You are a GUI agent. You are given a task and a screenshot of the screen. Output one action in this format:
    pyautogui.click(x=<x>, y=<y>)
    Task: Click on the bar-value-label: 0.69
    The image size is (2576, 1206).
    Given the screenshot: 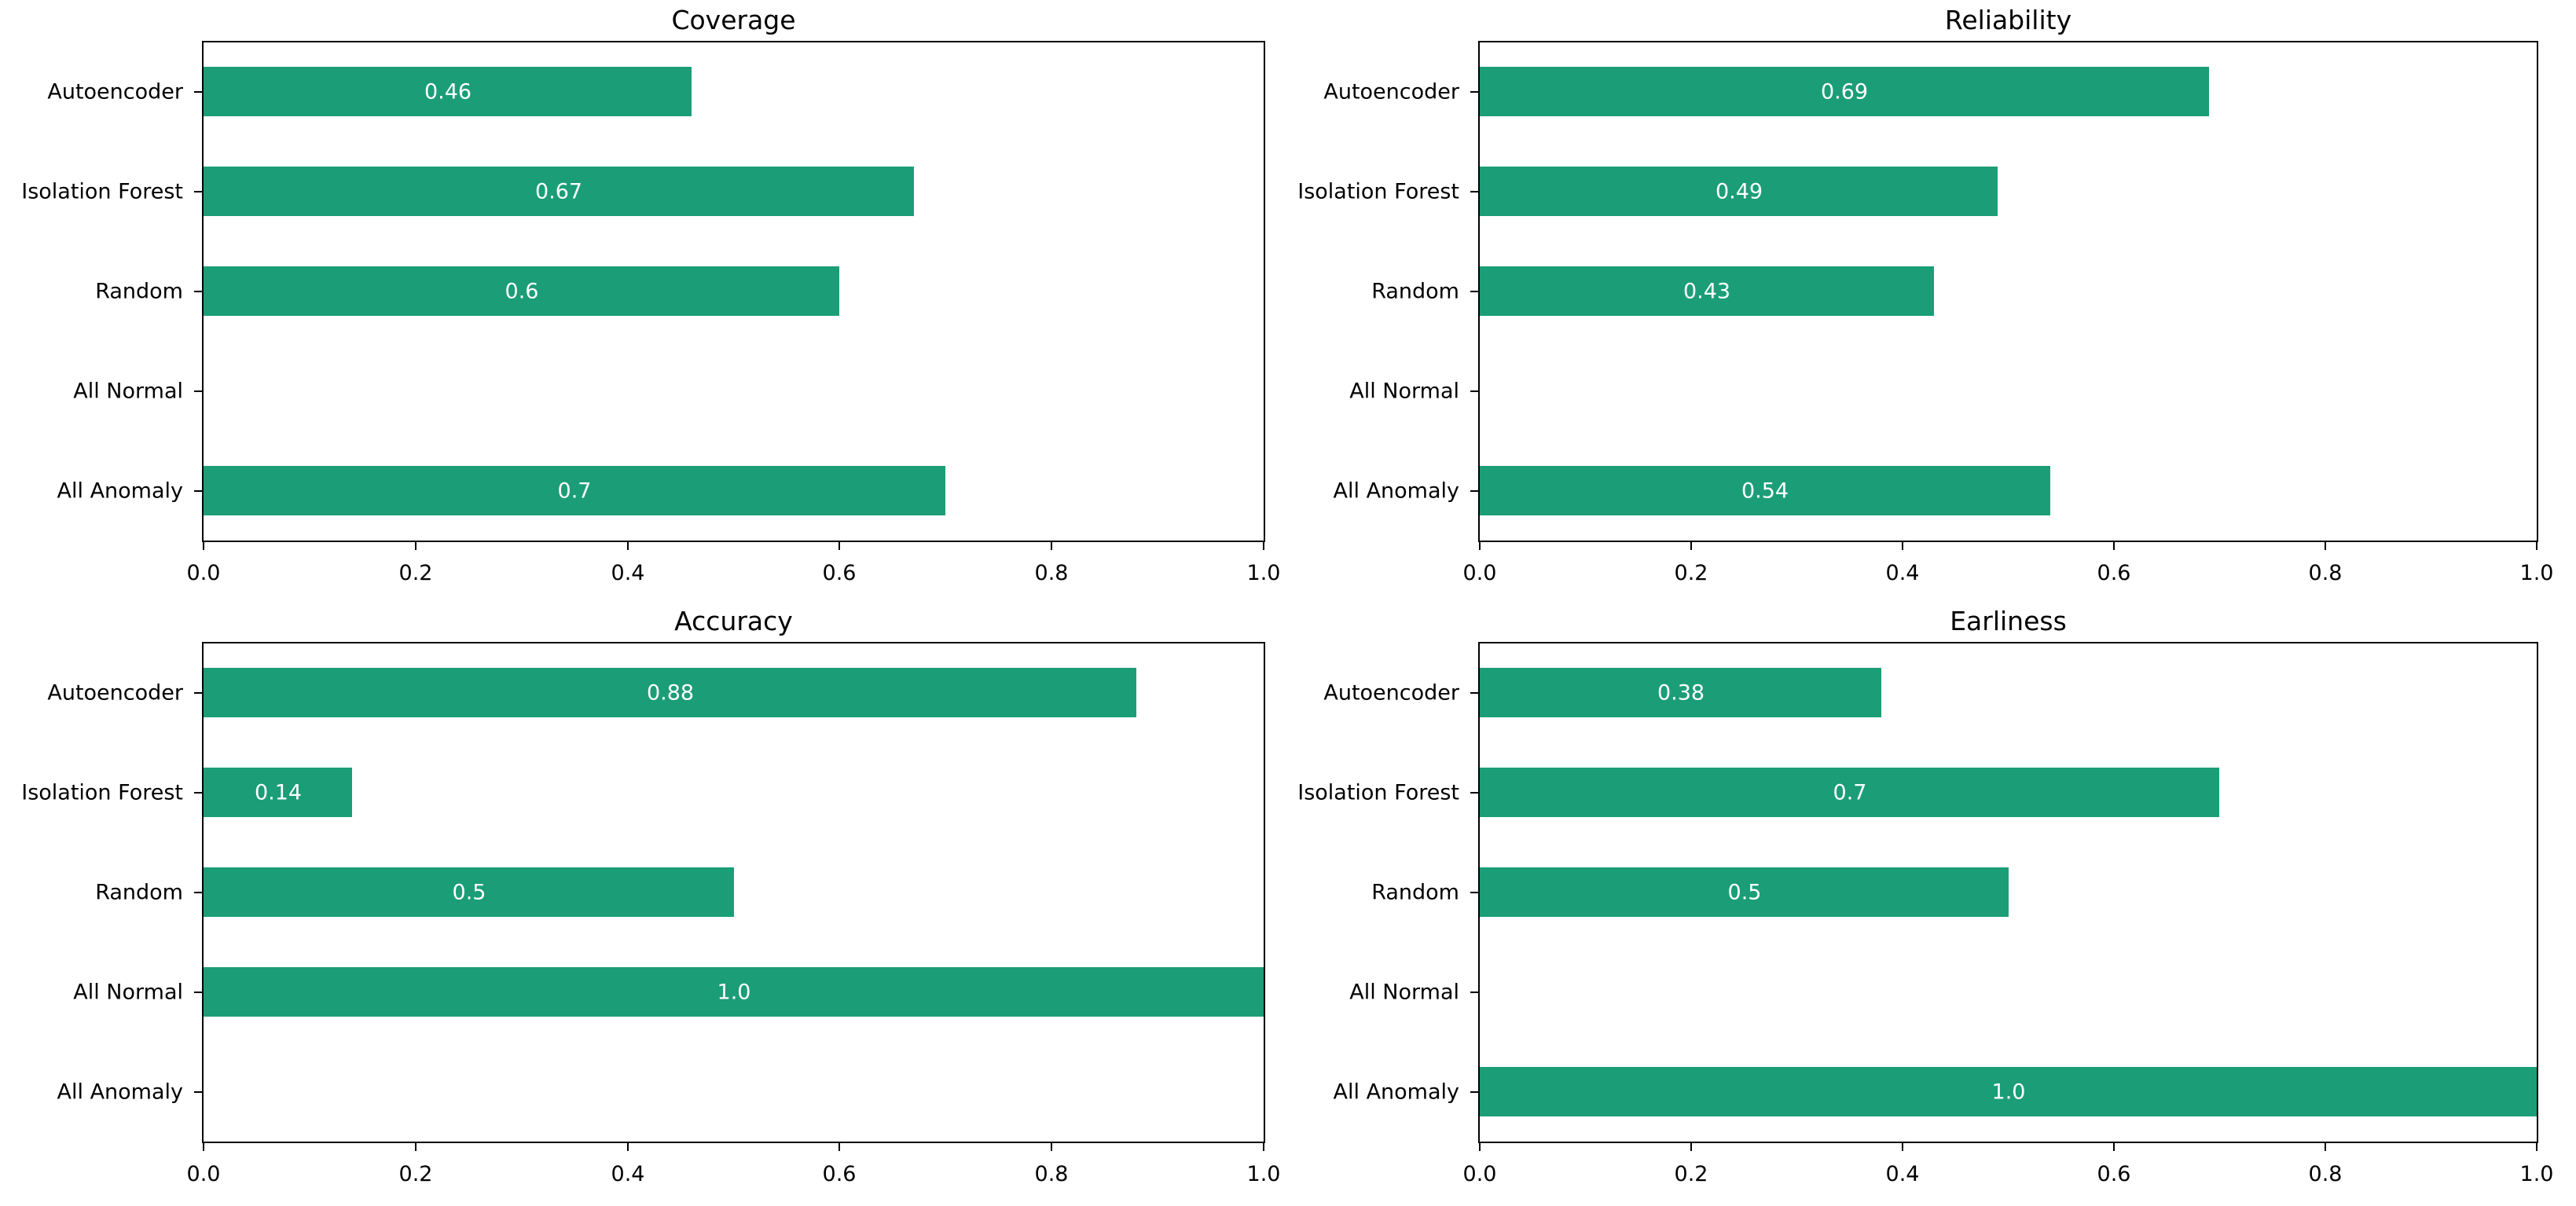 What is the action you would take?
    pyautogui.click(x=1844, y=91)
    